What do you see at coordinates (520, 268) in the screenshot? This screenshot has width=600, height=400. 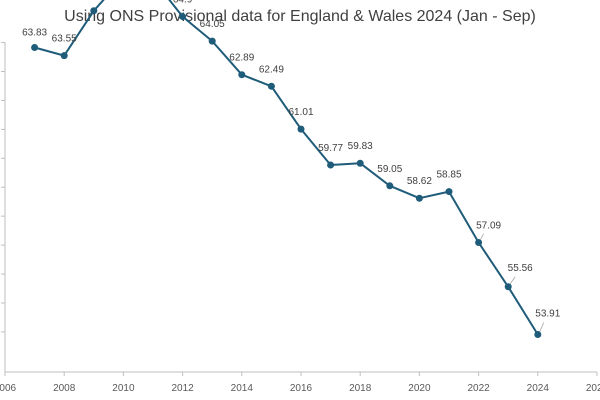 I see `data-label-2023: 55.56` at bounding box center [520, 268].